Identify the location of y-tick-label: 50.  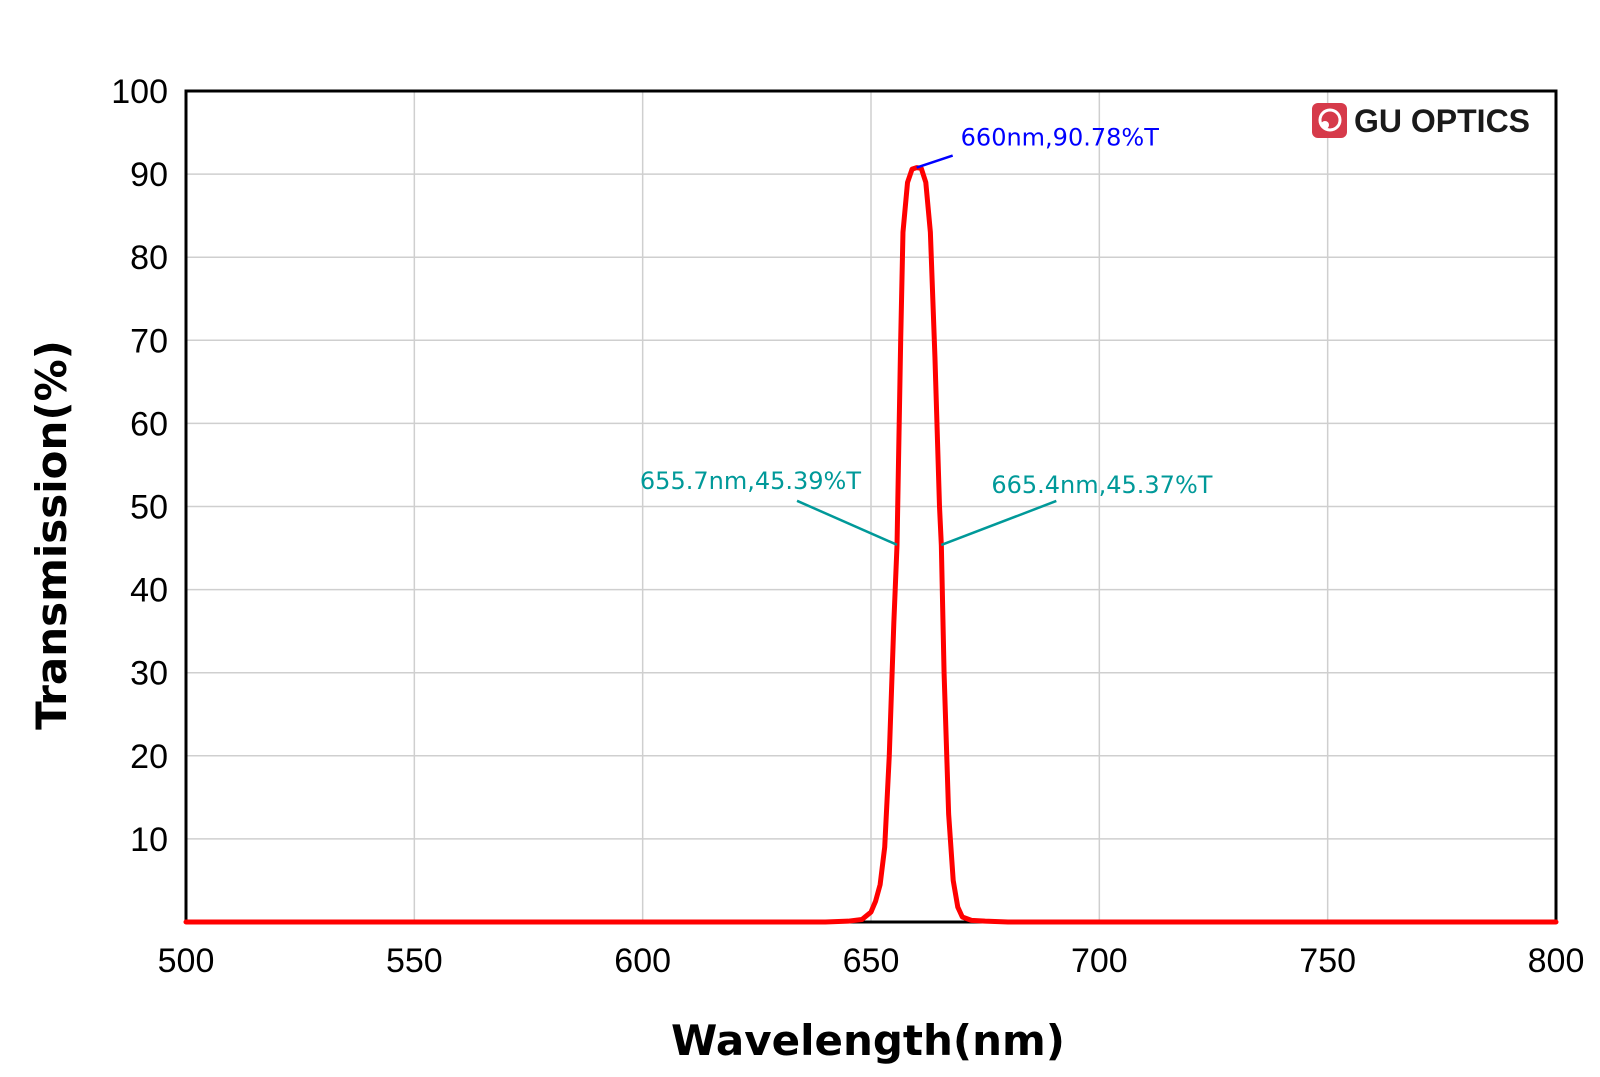
(149, 508).